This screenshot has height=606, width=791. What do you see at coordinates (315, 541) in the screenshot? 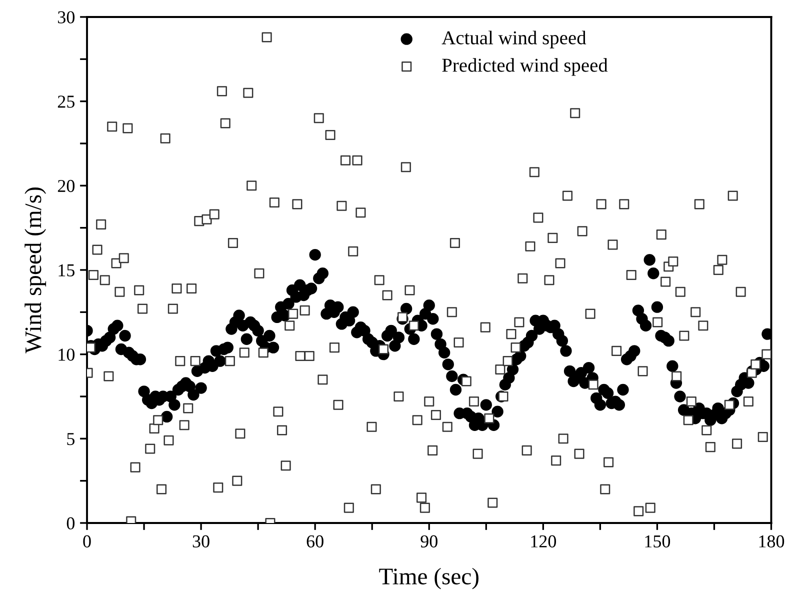
I see `x-tick-label: 60` at bounding box center [315, 541].